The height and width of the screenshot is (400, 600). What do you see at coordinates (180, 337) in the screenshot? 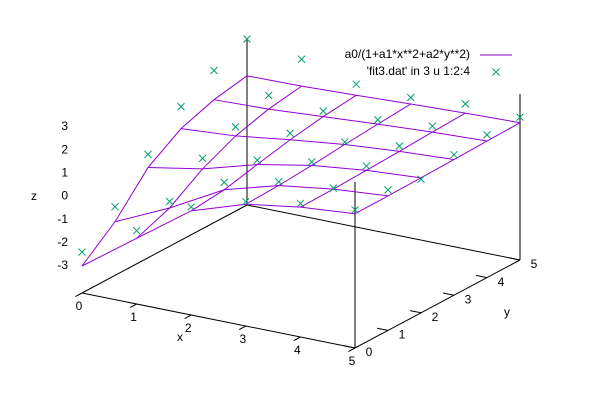
I see `x-axis-label: x` at bounding box center [180, 337].